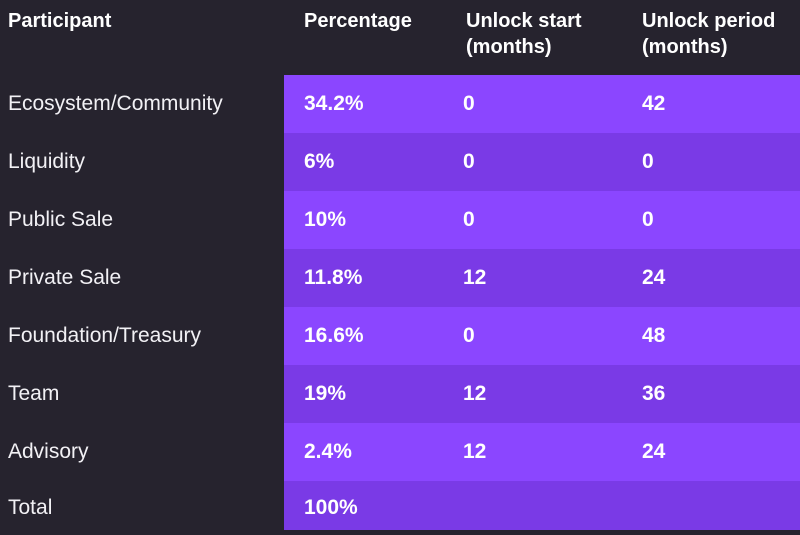 The height and width of the screenshot is (535, 800). I want to click on table-row: Foundation/Treasury 16.6% 0 48, so click(400, 336).